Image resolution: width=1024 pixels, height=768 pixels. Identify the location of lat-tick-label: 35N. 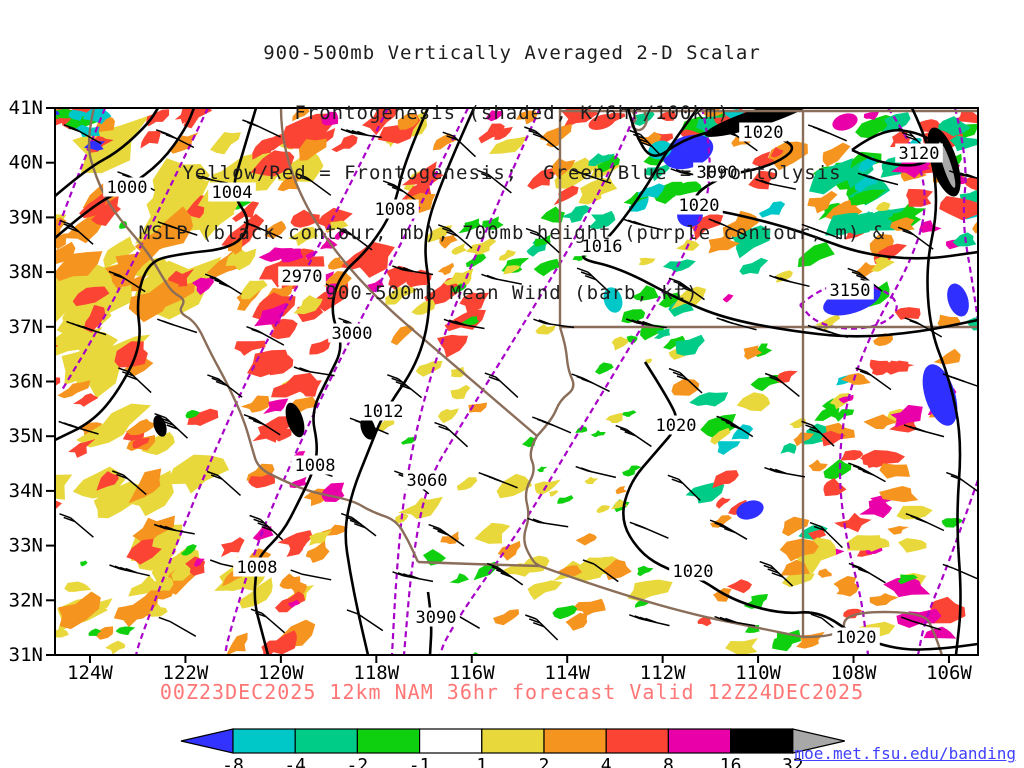
(26, 436).